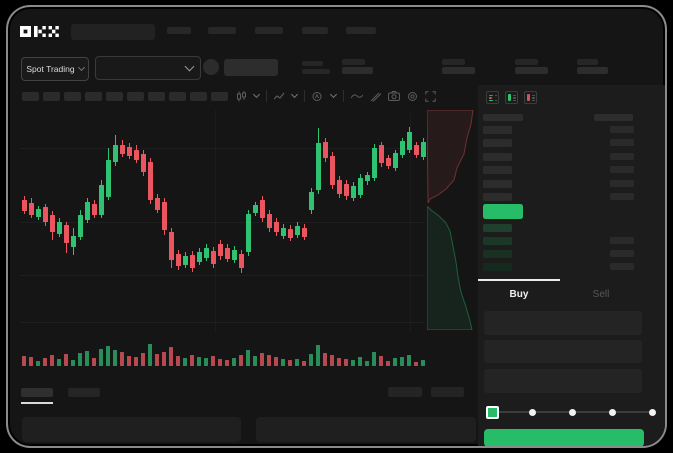  What do you see at coordinates (601, 294) in the screenshot?
I see `tab-sell: Sell` at bounding box center [601, 294].